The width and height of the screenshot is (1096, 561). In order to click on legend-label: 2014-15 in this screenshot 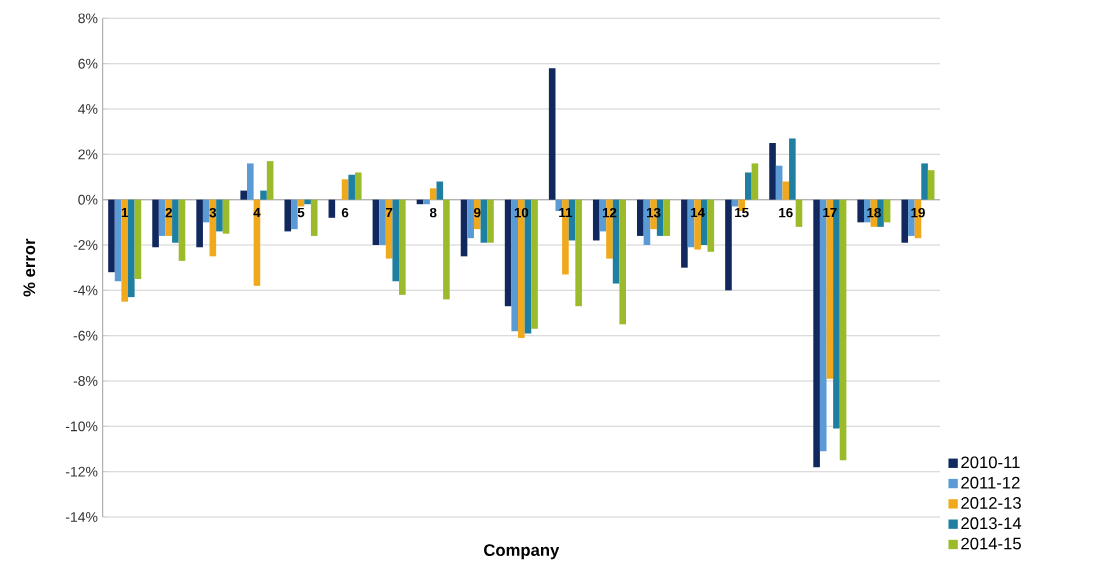, I will do `click(991, 543)`.